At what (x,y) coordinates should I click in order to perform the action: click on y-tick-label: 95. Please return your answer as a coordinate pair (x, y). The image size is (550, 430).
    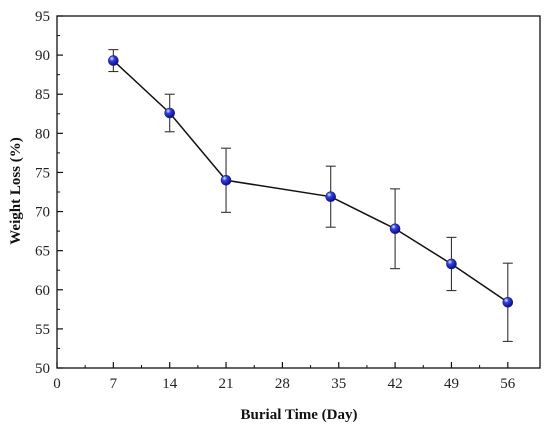
    Looking at the image, I should click on (42, 17).